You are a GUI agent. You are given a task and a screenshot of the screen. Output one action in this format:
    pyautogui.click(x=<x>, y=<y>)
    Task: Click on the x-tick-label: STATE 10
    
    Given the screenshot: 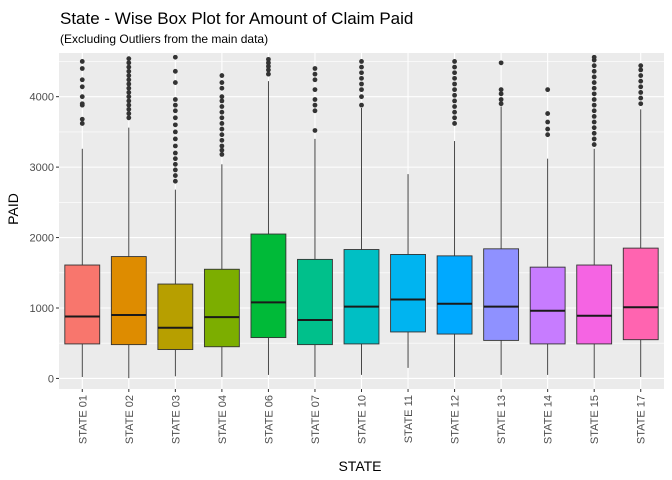 What is the action you would take?
    pyautogui.click(x=363, y=419)
    